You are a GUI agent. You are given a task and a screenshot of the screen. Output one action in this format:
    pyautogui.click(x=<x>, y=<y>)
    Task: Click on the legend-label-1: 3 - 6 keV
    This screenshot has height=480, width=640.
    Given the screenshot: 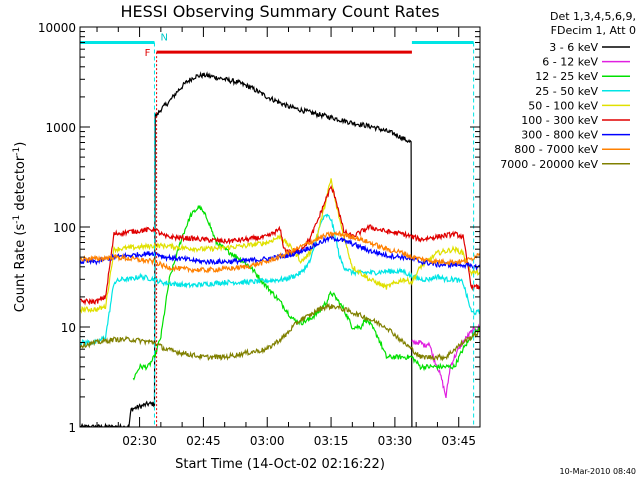 What is the action you would take?
    pyautogui.click(x=573, y=47)
    